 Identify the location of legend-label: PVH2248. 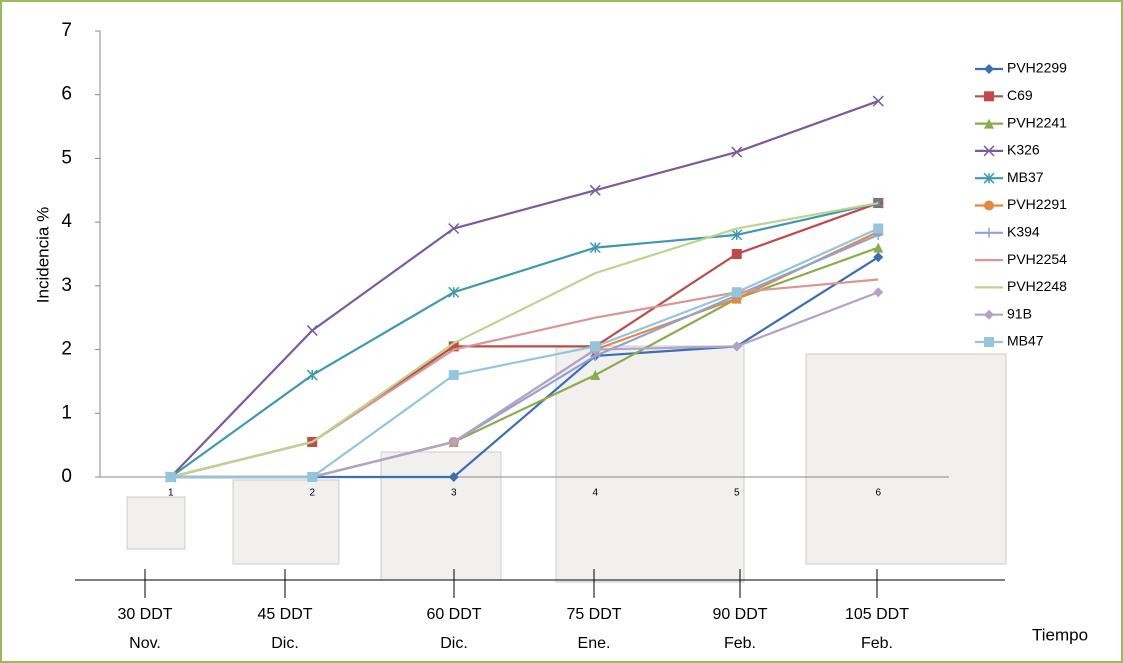
(1037, 286).